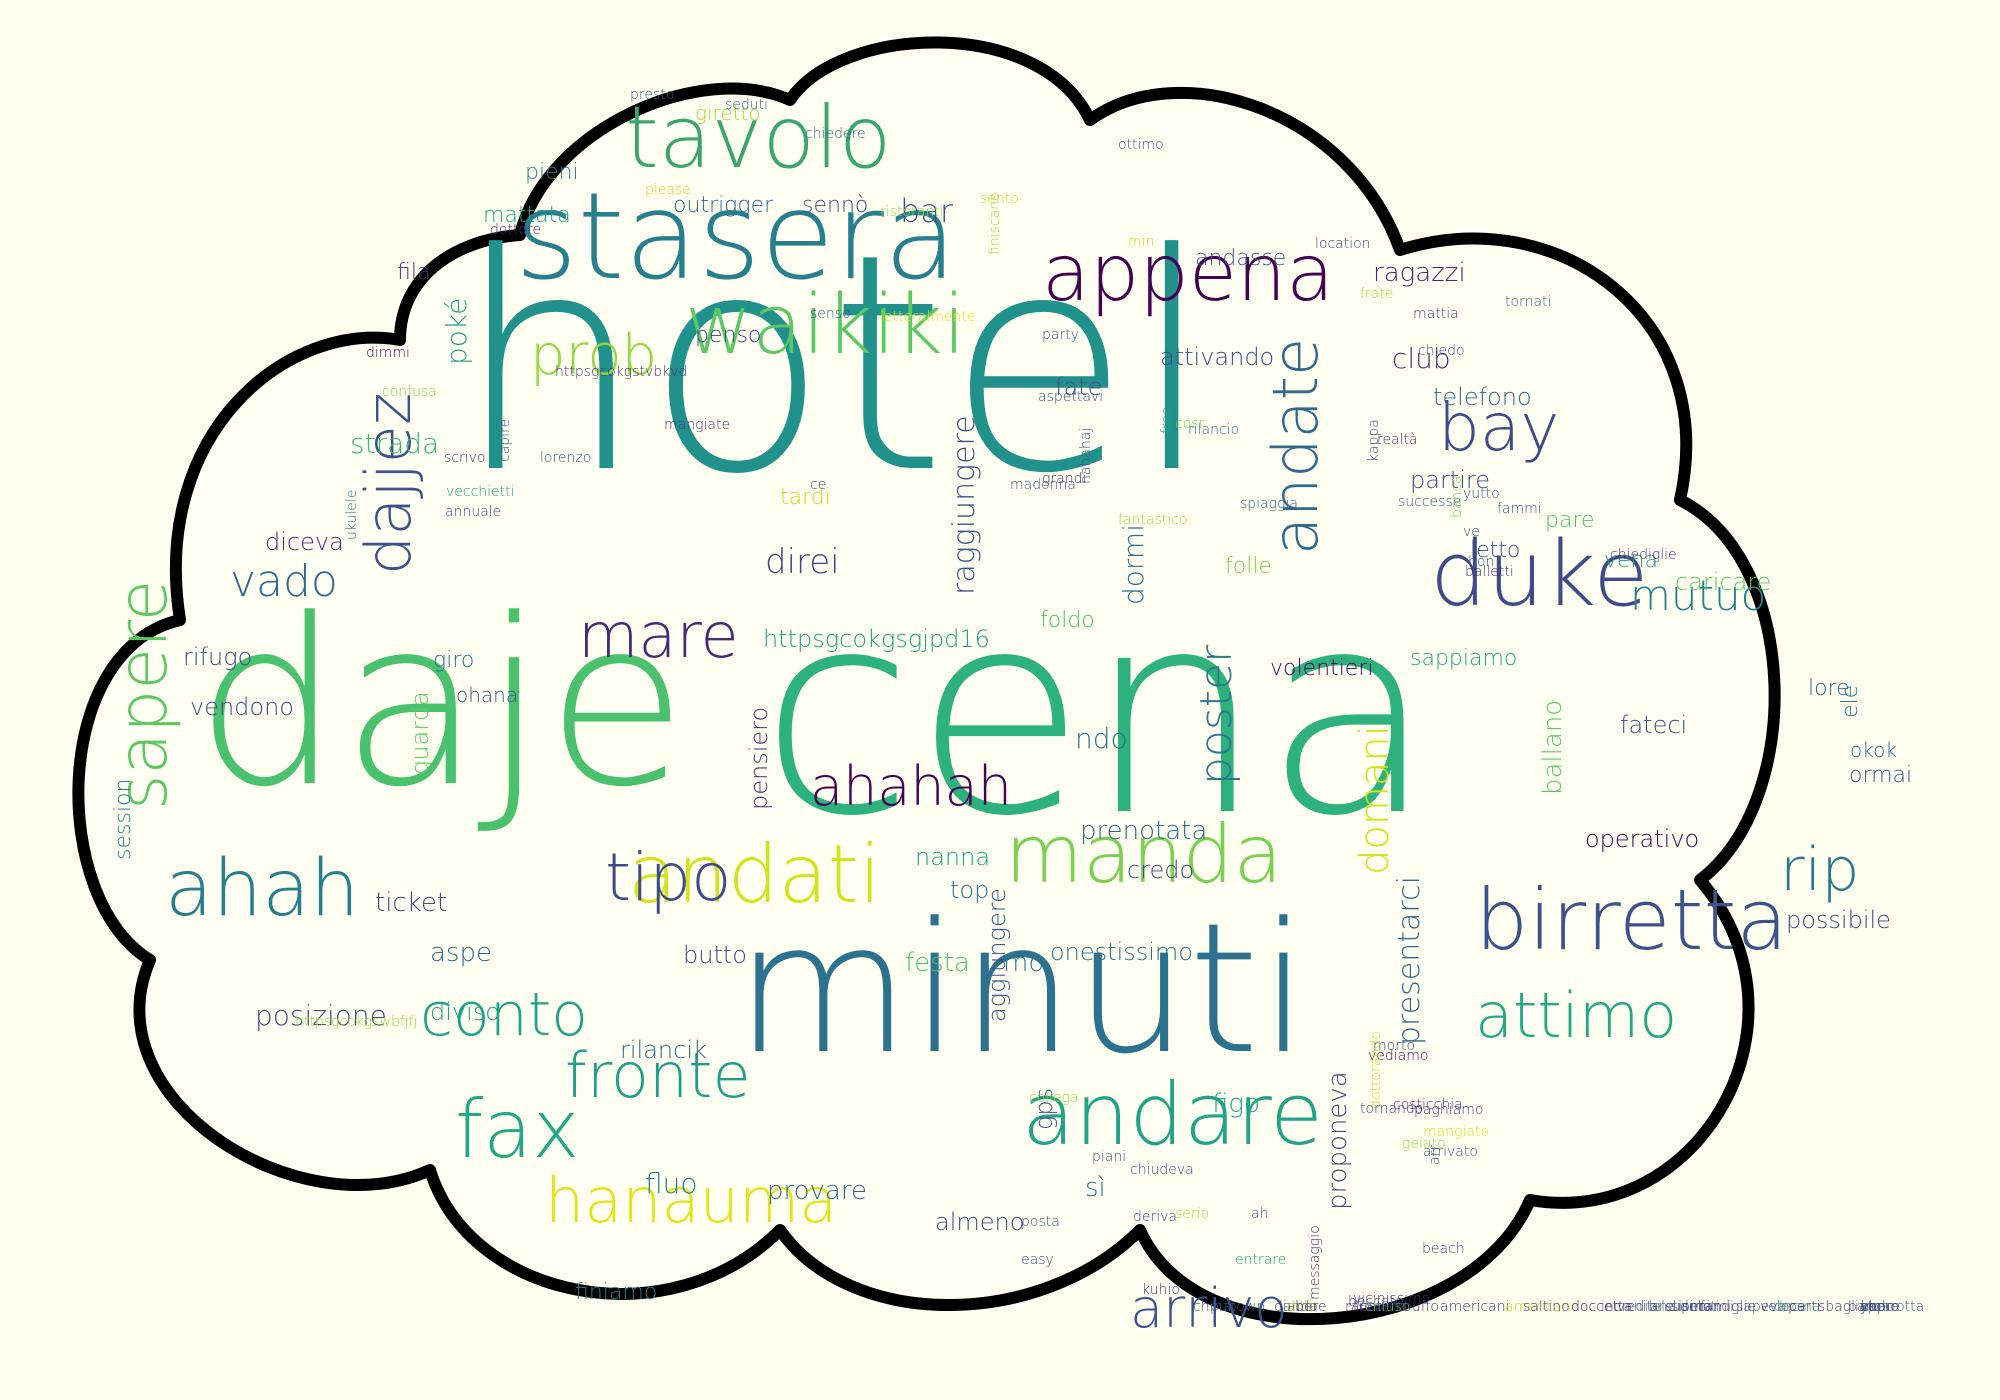 Image resolution: width=2000 pixels, height=1400 pixels. Describe the element at coordinates (395, 443) in the screenshot. I see `cloud-word: strada` at that location.